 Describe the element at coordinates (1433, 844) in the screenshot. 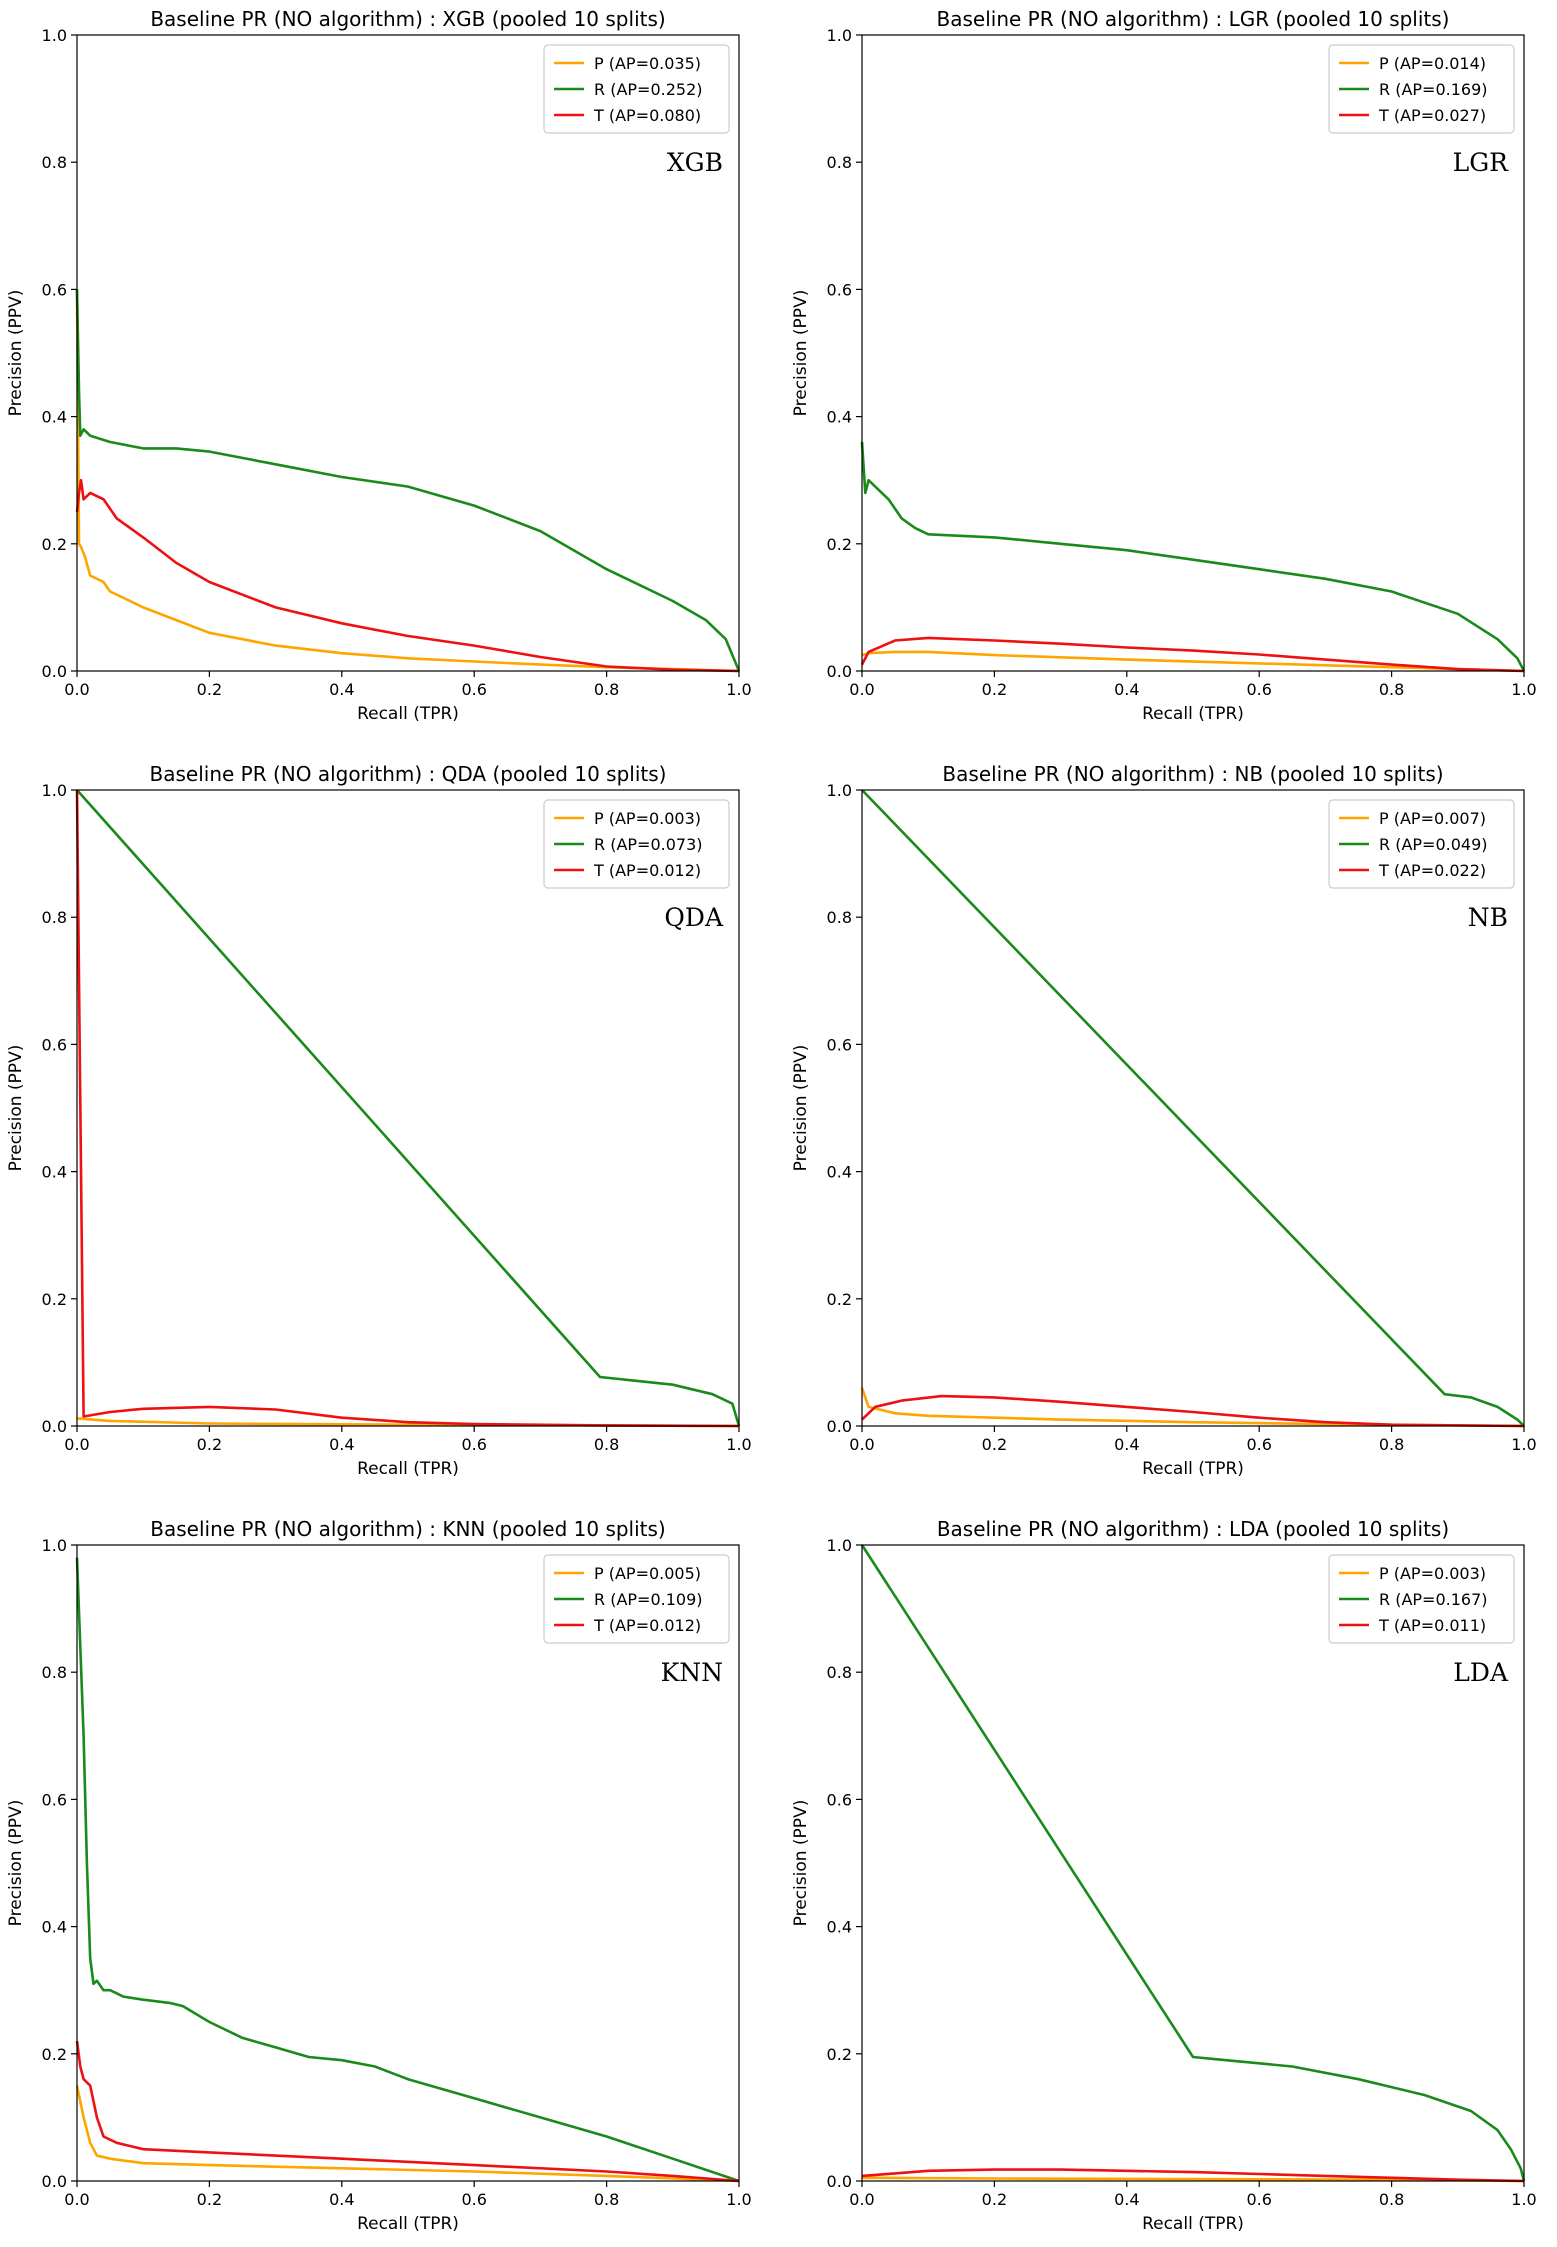

I see `legend-entry: R (AP=0.049)` at that location.